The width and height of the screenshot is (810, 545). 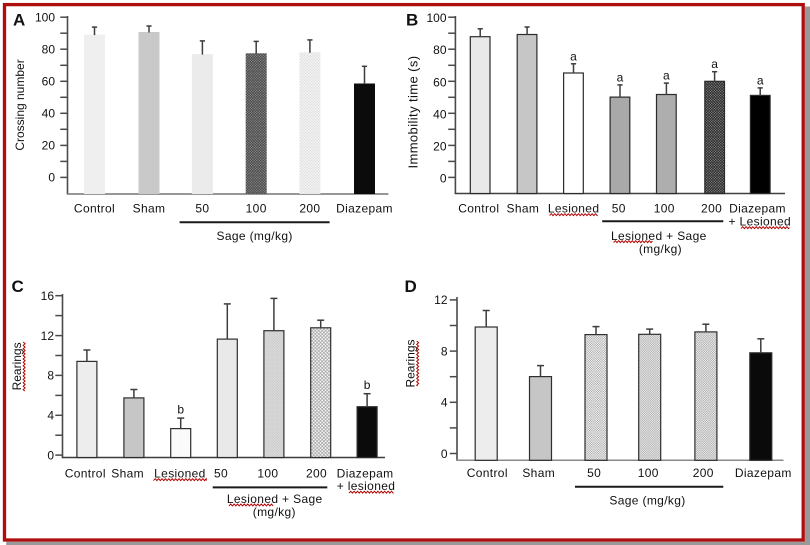 What do you see at coordinates (412, 20) in the screenshot?
I see `svg-text: B` at bounding box center [412, 20].